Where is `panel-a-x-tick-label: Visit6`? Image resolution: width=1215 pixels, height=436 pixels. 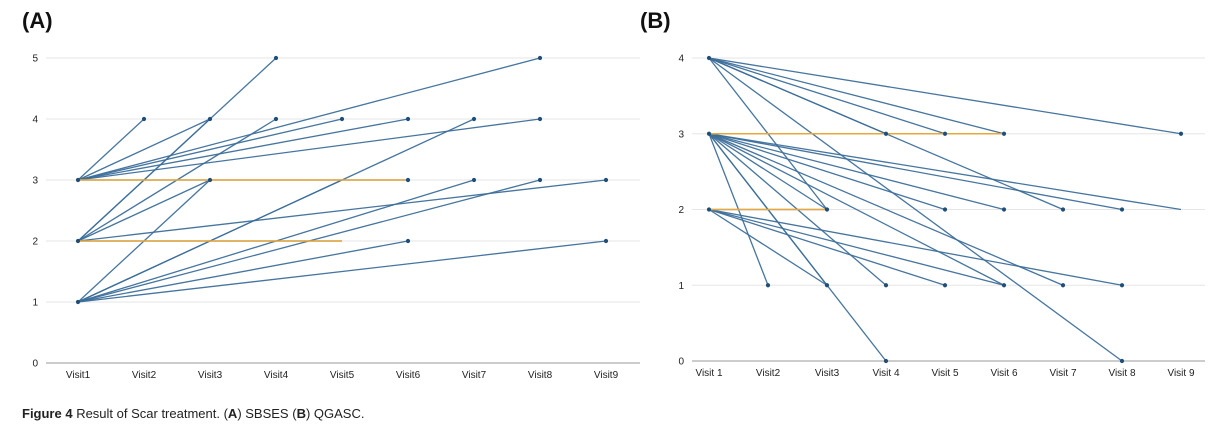 panel-a-x-tick-label: Visit6 is located at coordinates (408, 375).